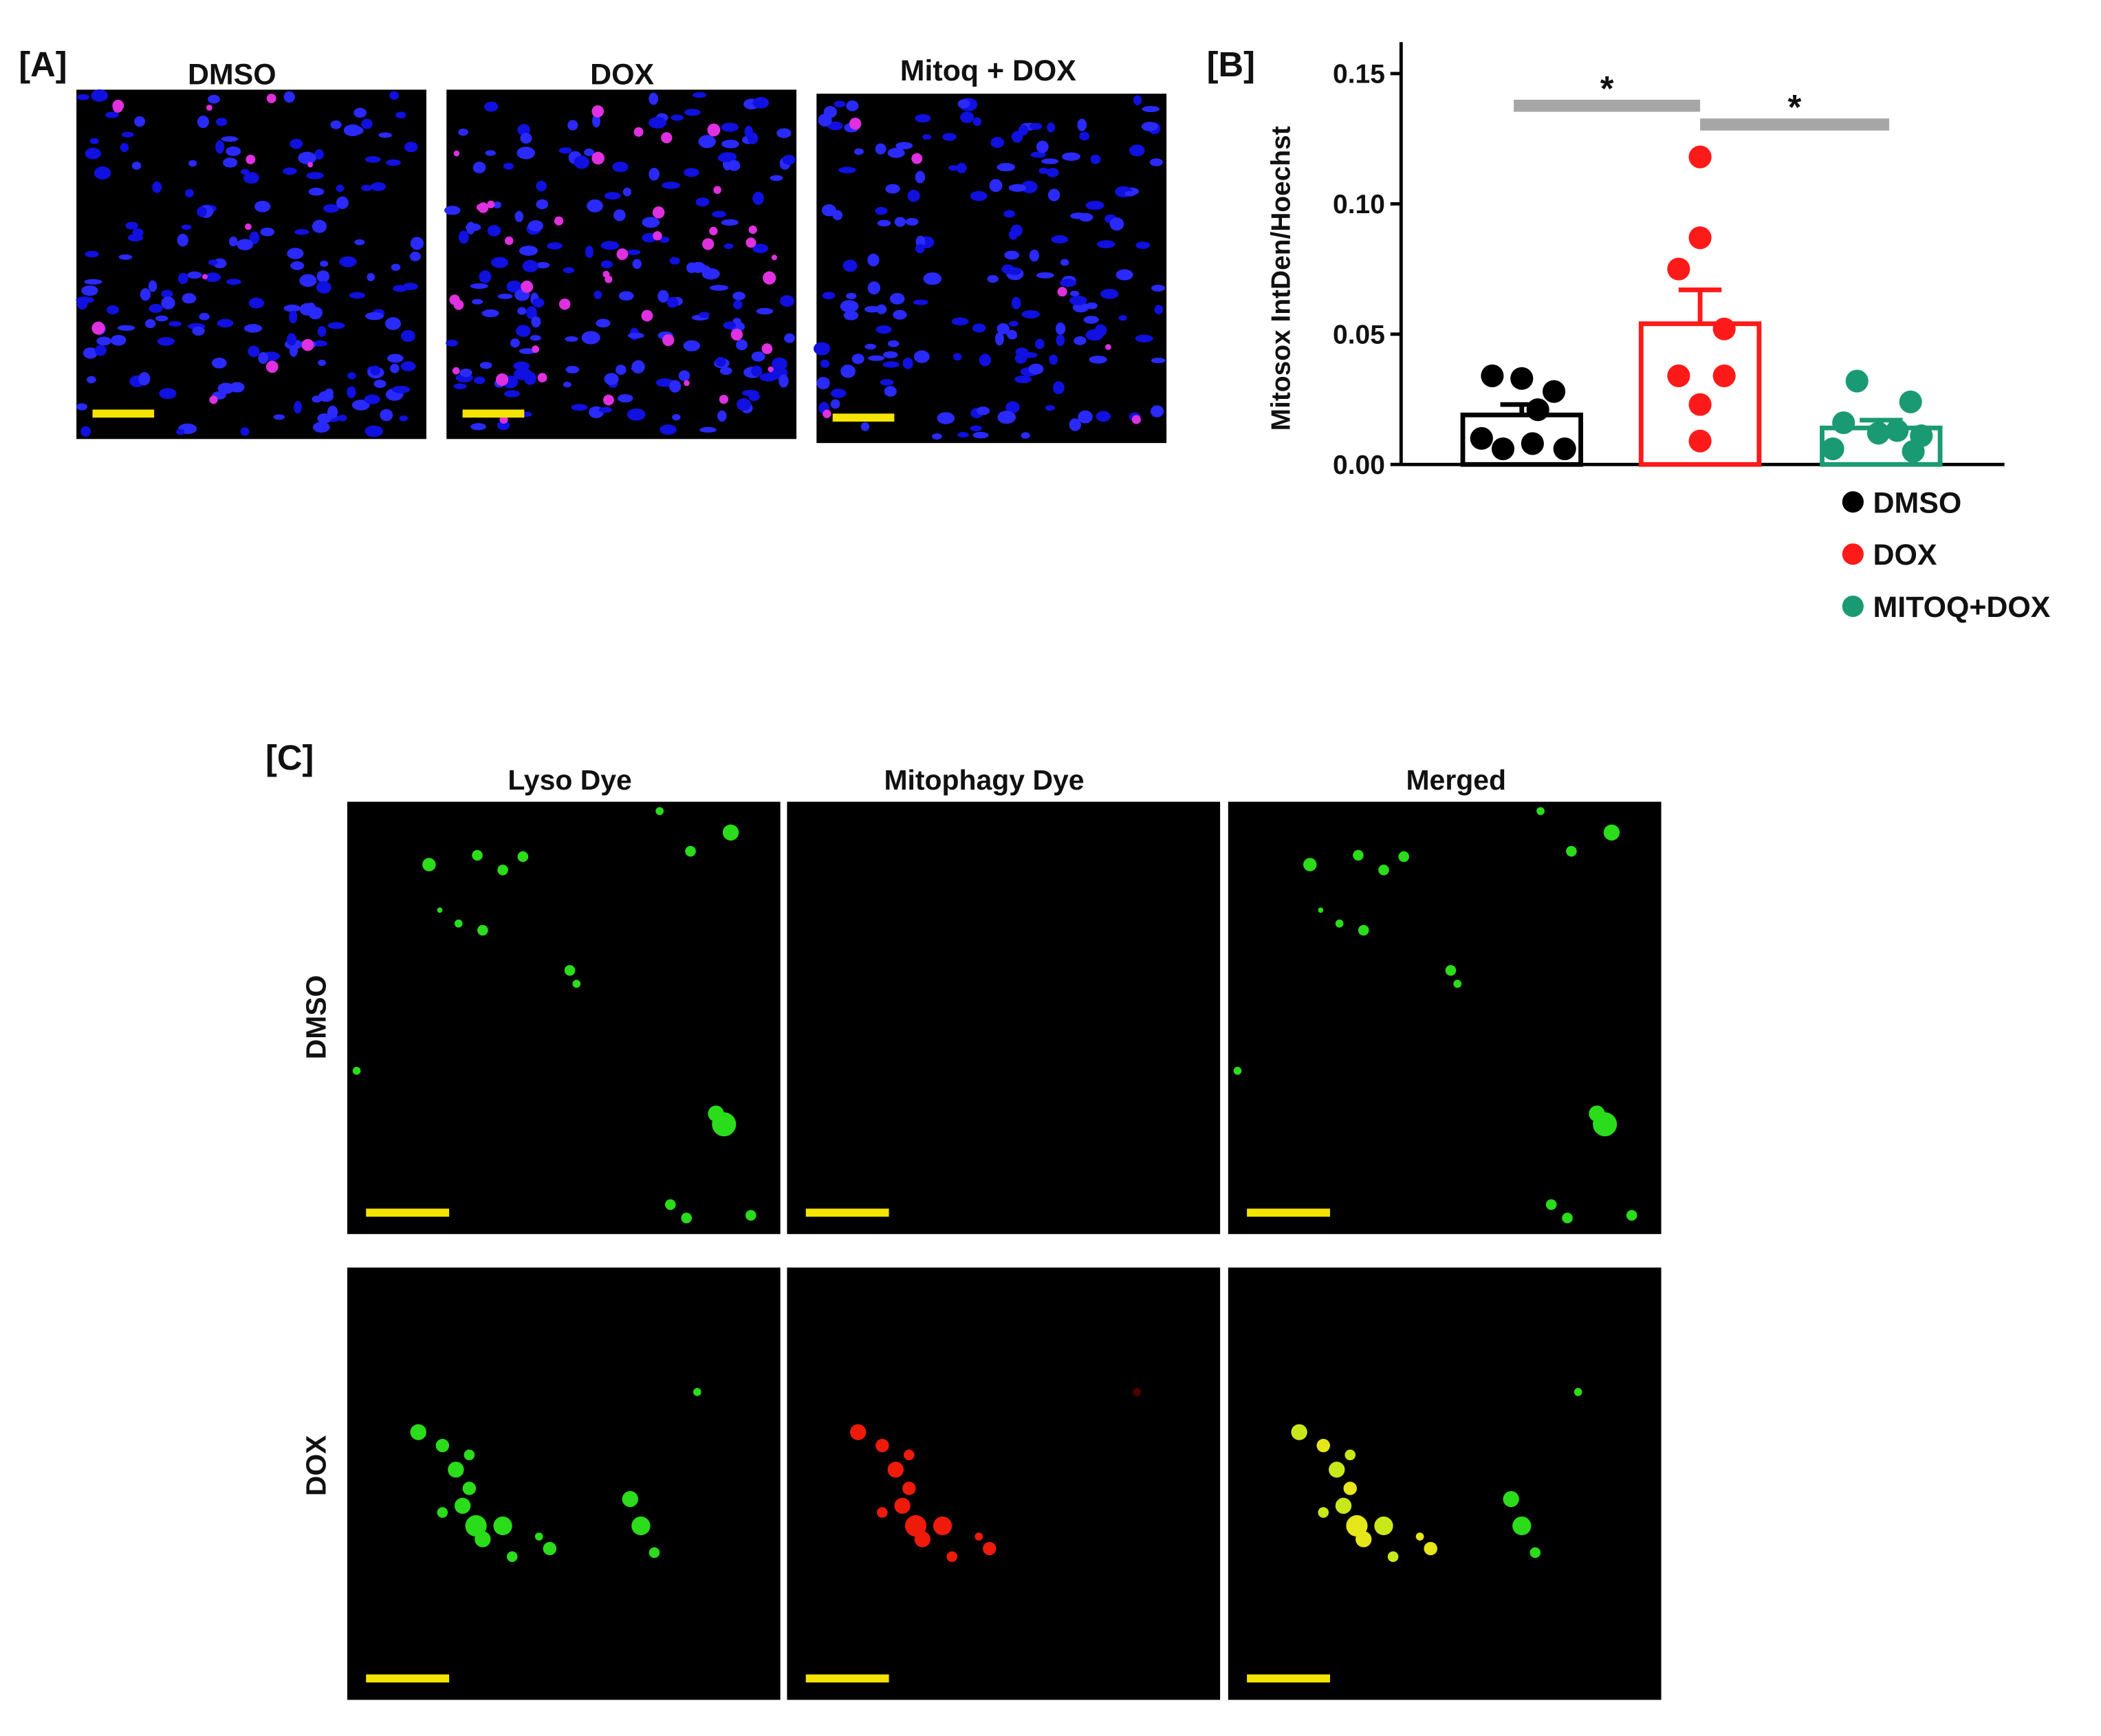  What do you see at coordinates (289, 757) in the screenshot?
I see `panel-label: [C]` at bounding box center [289, 757].